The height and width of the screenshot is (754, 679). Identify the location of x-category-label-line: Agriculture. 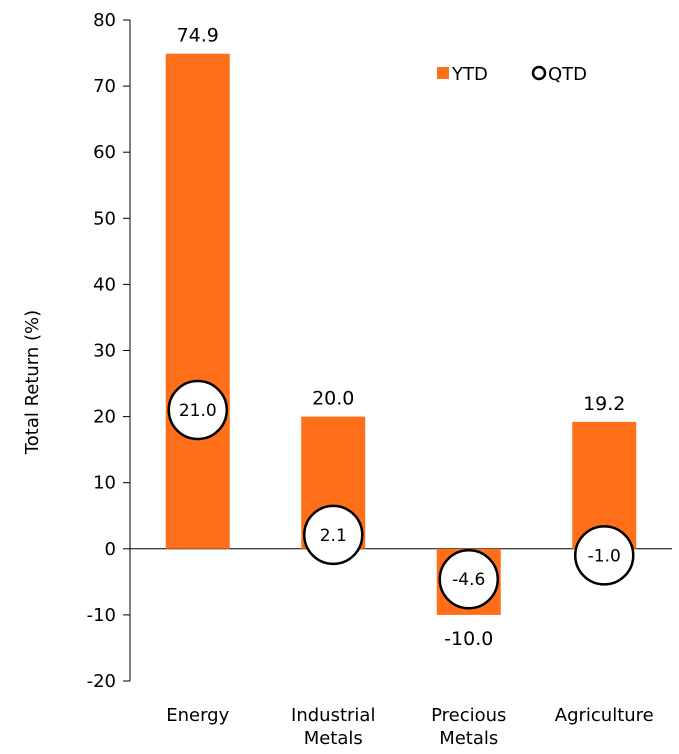
(604, 715).